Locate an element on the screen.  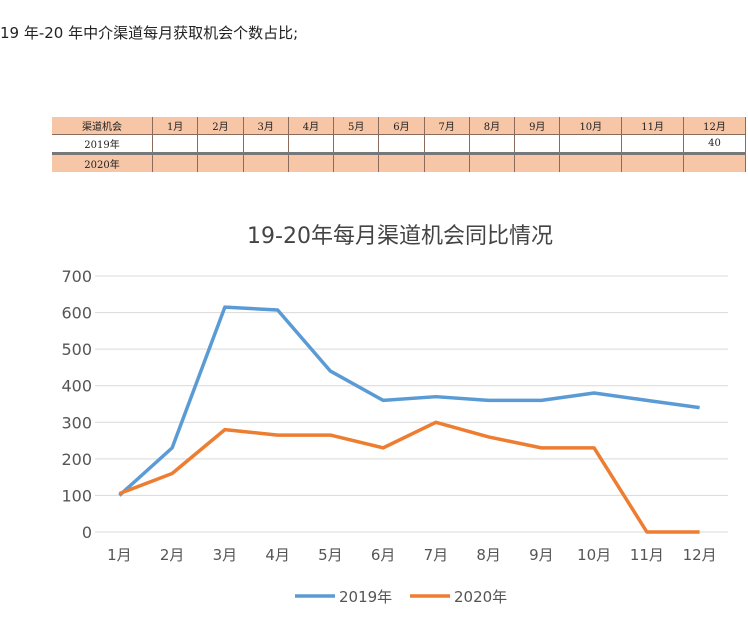
legend-label: 2020年 is located at coordinates (480, 597).